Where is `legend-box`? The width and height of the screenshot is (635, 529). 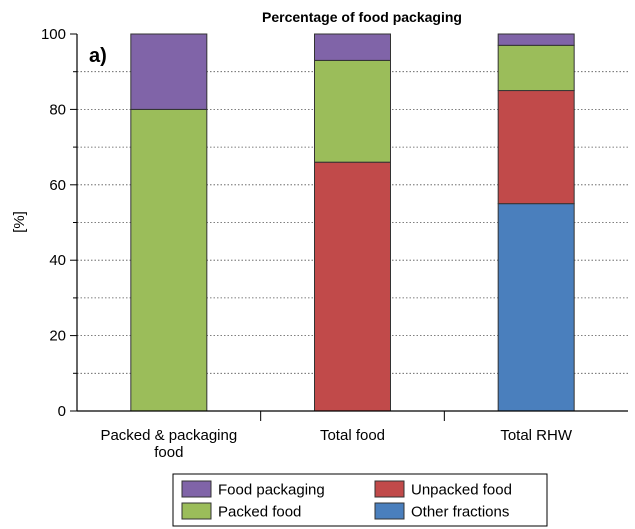
legend-box is located at coordinates (360, 500).